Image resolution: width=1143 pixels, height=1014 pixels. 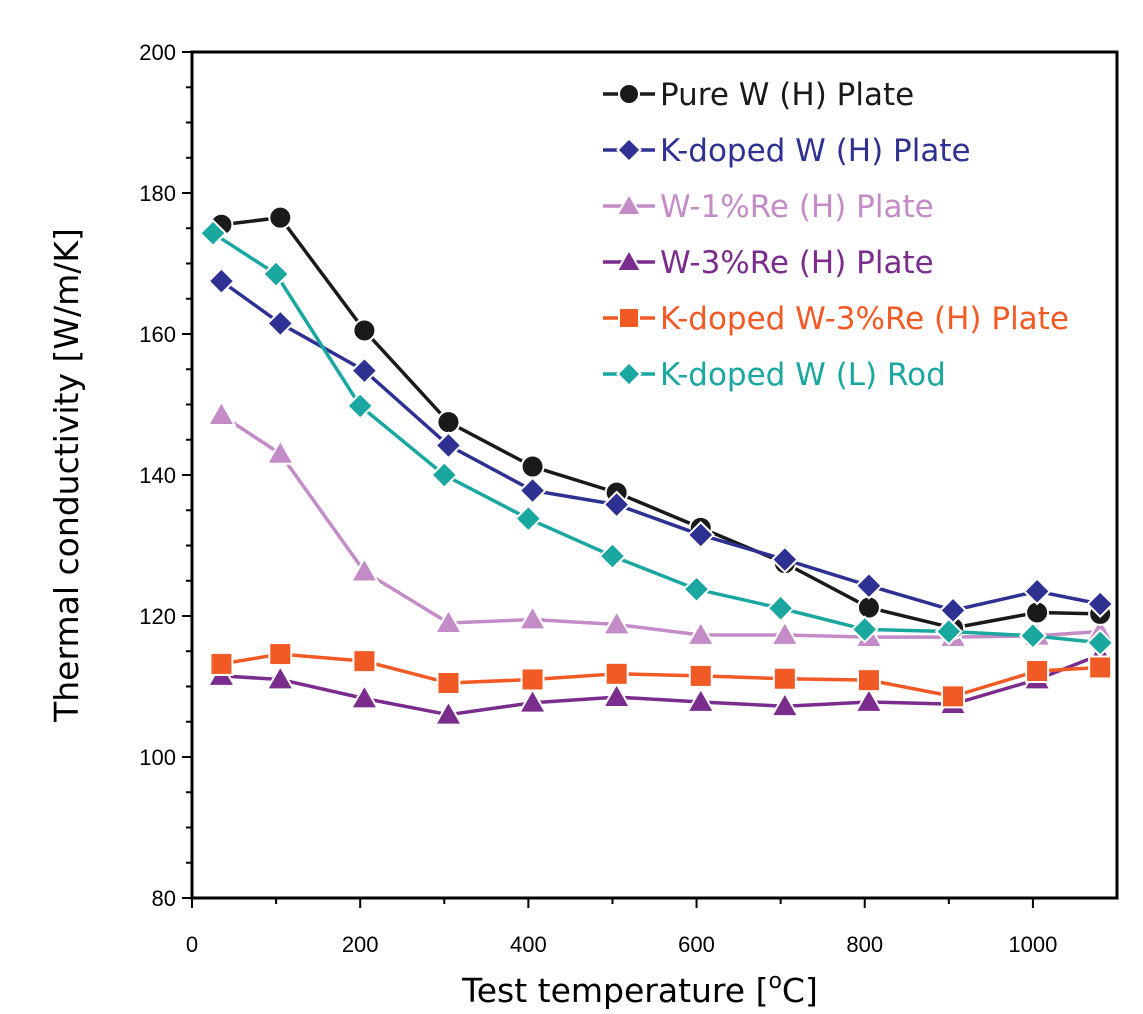 I want to click on legend-item-2: K-doped W (H) Plate, so click(x=787, y=151).